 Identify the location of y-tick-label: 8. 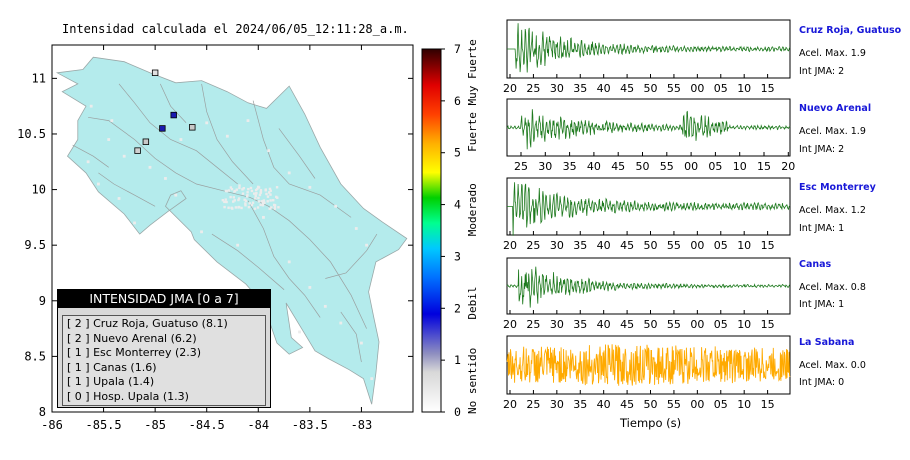
(42, 412).